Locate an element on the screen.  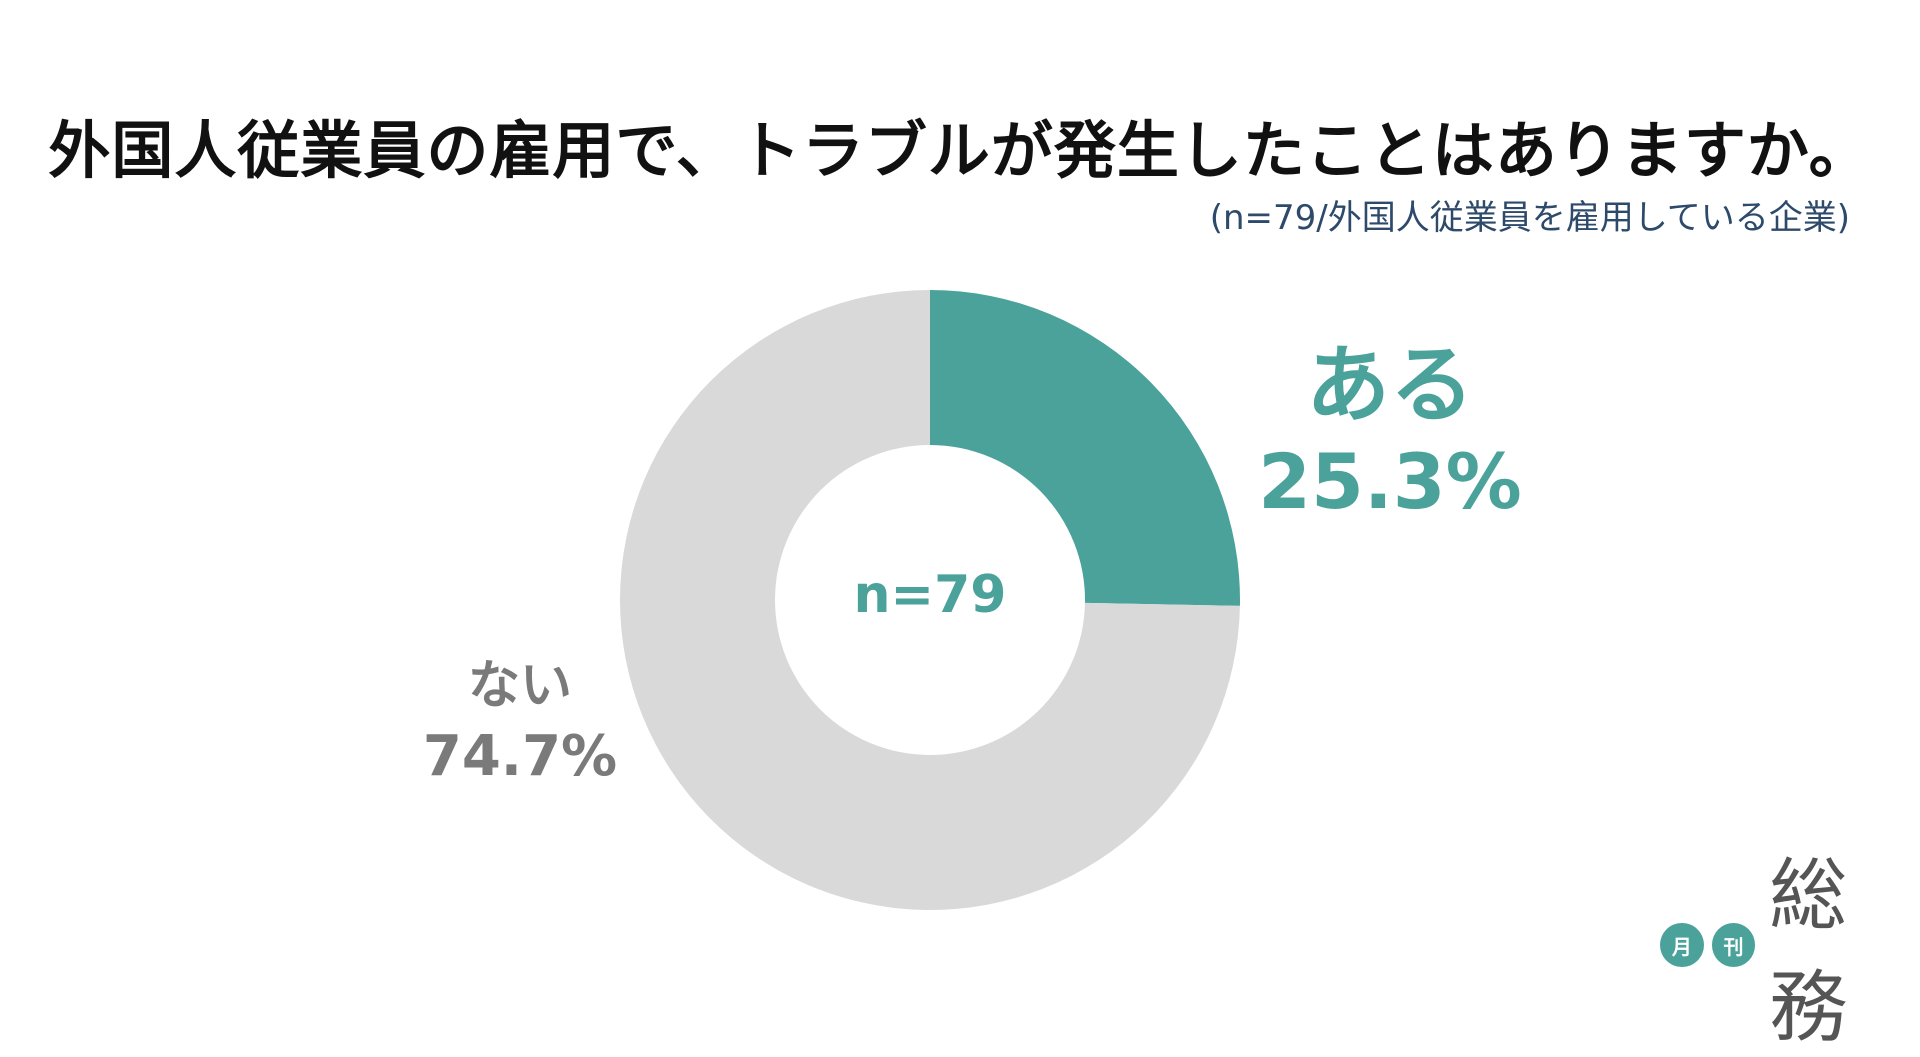
center-label: n=79 is located at coordinates (930, 595).